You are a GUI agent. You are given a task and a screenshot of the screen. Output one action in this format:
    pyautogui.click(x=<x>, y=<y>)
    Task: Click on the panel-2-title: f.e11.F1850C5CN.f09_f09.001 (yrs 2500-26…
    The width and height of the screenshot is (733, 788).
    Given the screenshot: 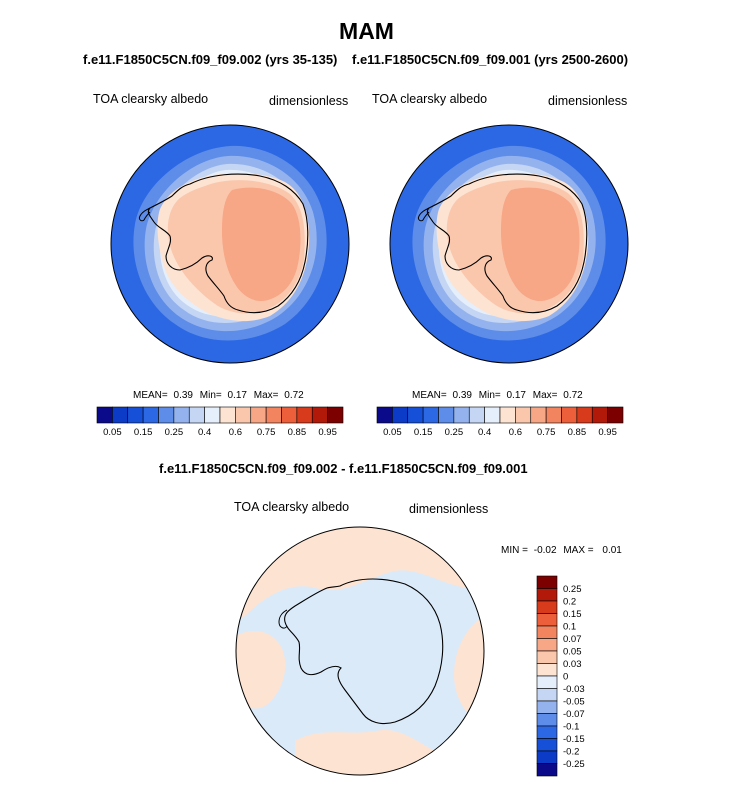 What is the action you would take?
    pyautogui.click(x=490, y=59)
    